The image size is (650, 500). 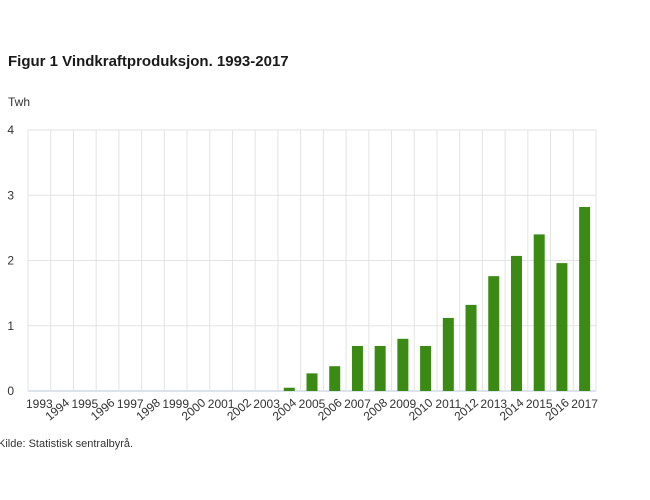 I want to click on x-tick-label: 2009, so click(x=403, y=404).